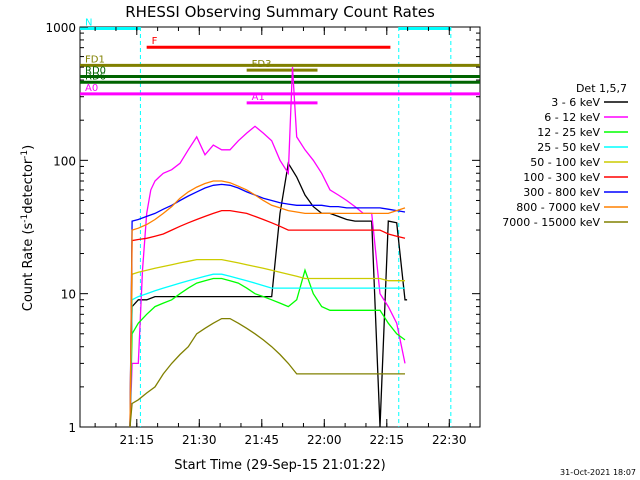 The image size is (640, 480). I want to click on chart-title: RHESSI Observing Summary Count Rates, so click(280, 12).